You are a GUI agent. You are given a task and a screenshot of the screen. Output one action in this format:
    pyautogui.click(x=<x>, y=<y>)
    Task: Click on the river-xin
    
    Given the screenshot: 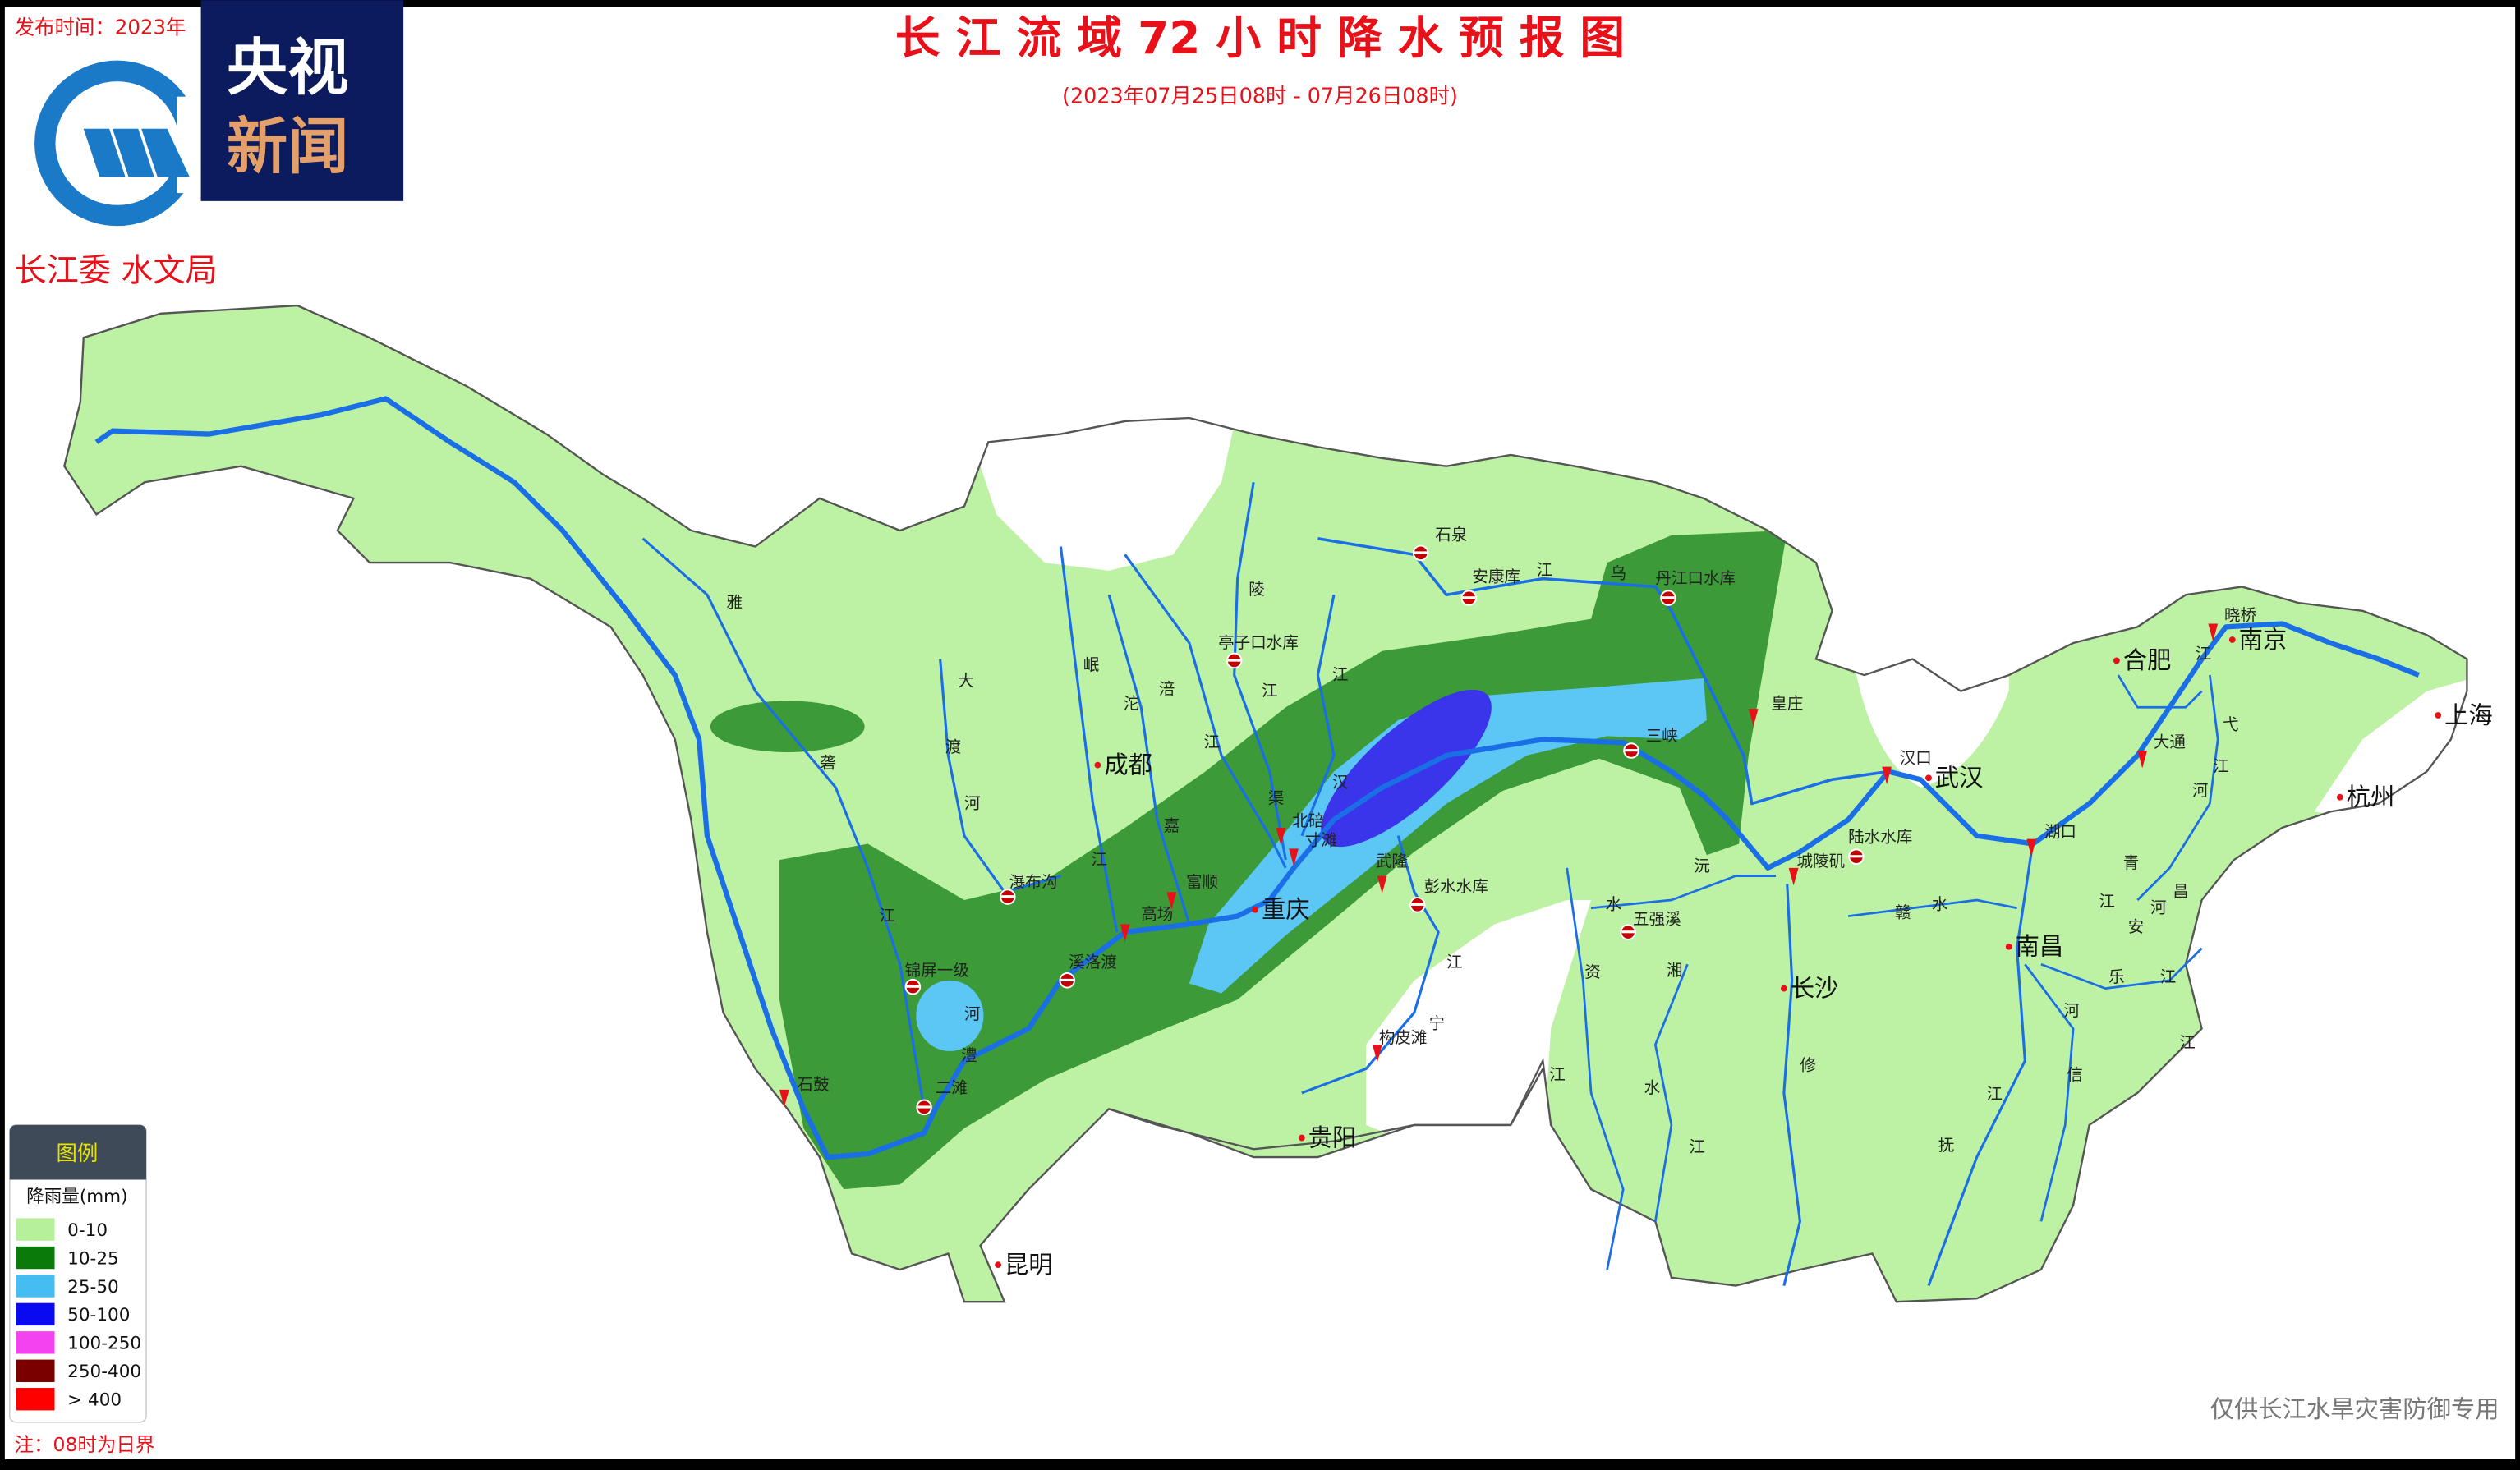 What is the action you would take?
    pyautogui.click(x=2121, y=968)
    